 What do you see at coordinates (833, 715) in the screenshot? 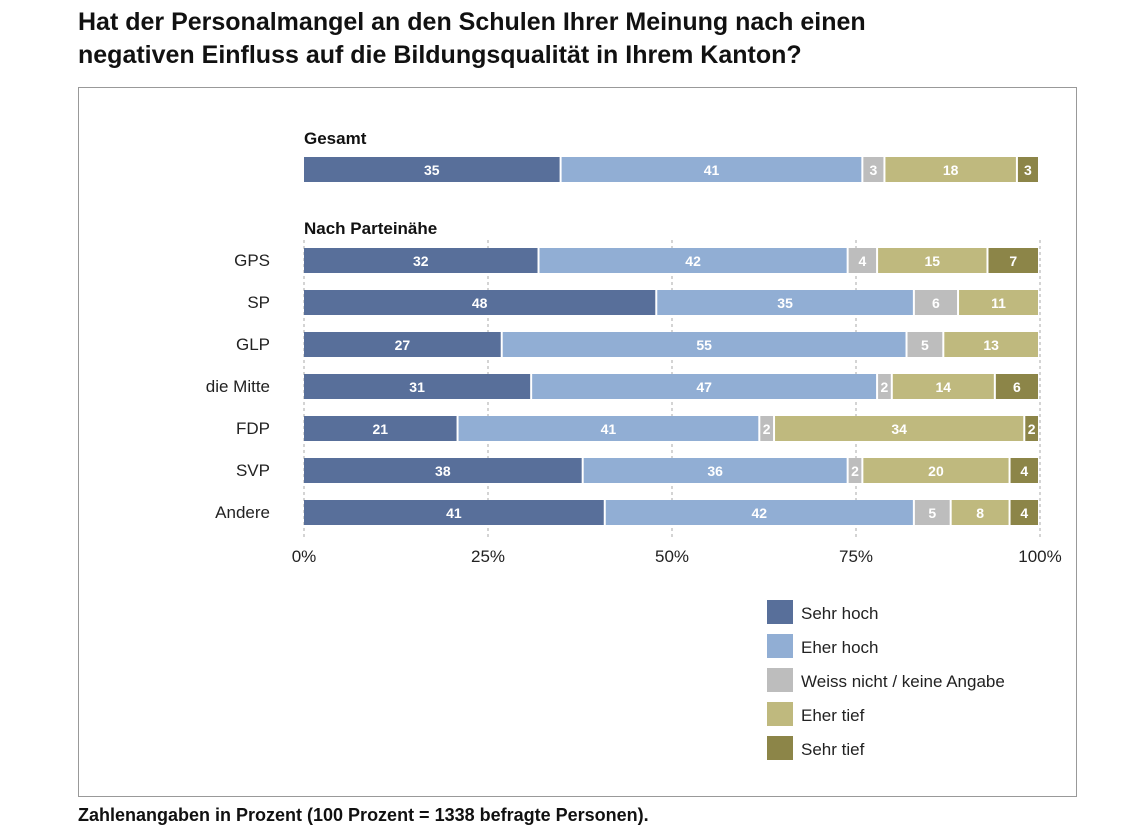
I see `legend-label: Eher tief` at bounding box center [833, 715].